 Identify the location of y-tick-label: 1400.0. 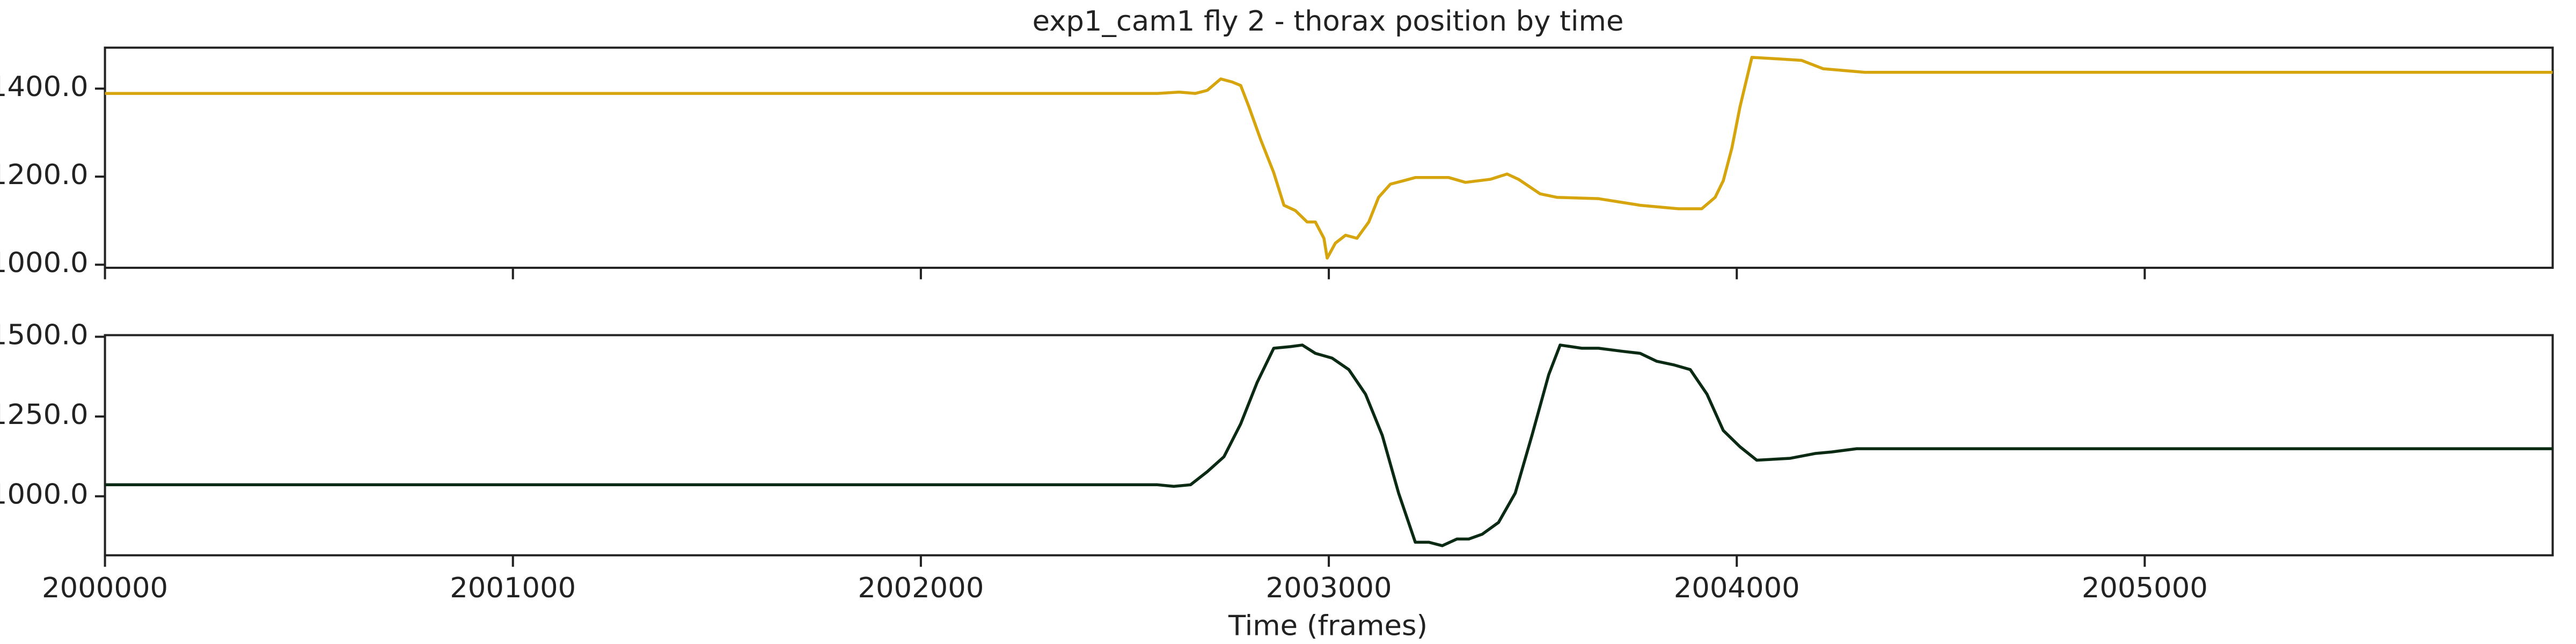
(44, 86).